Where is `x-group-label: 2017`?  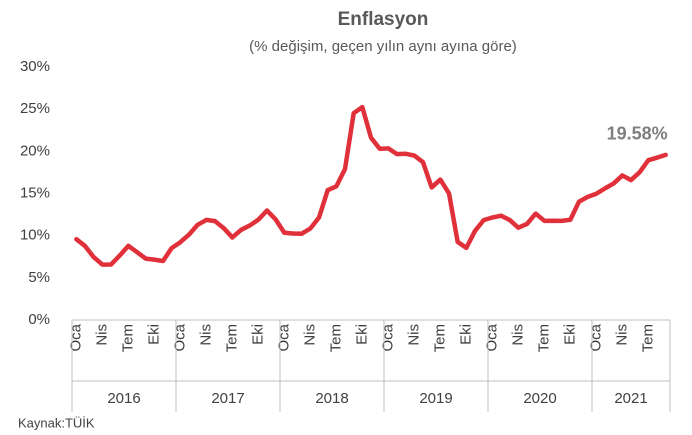
x-group-label: 2017 is located at coordinates (227, 398).